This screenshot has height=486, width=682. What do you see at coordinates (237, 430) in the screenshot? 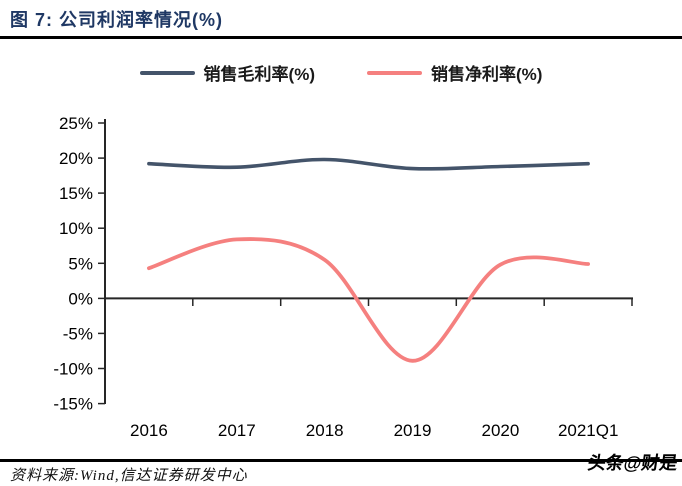
I see `x-tick-label: 2017` at bounding box center [237, 430].